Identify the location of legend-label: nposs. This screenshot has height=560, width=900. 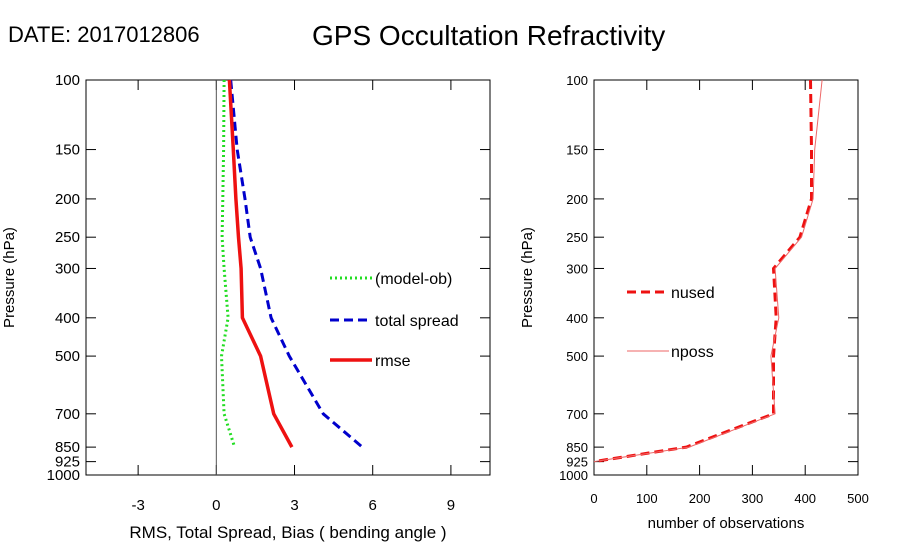
(692, 352).